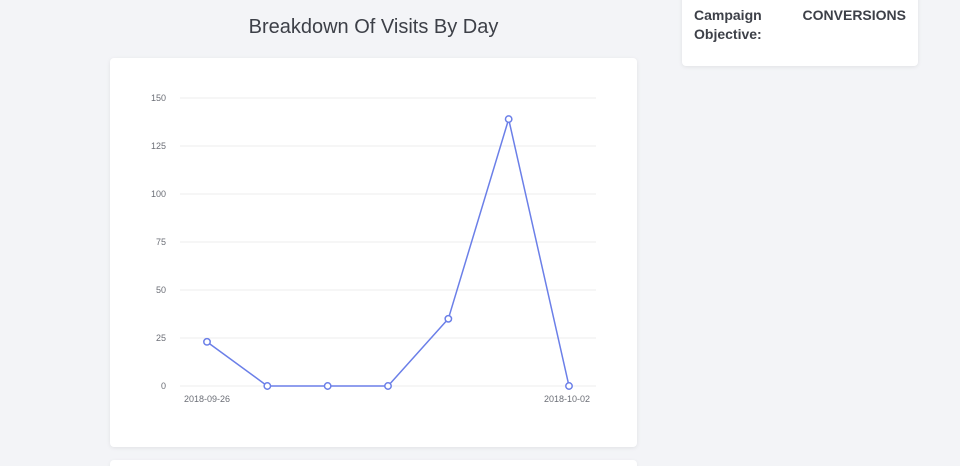 The image size is (960, 466). What do you see at coordinates (800, 33) in the screenshot?
I see `campaign-objective-card: Campaign Objective: CONVERSIONS` at bounding box center [800, 33].